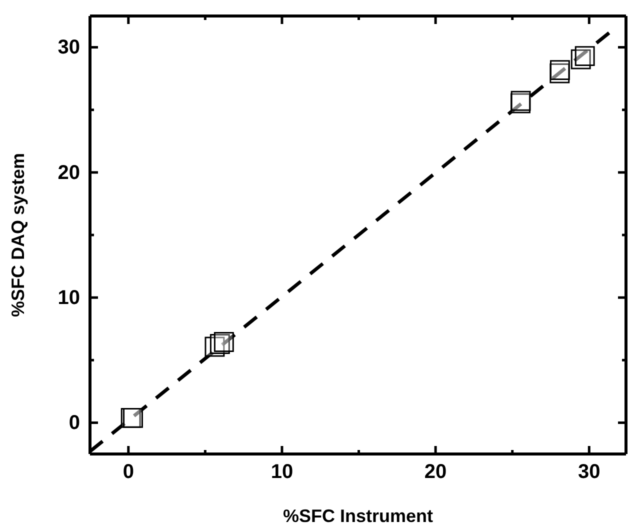 The image size is (630, 530). What do you see at coordinates (69, 47) in the screenshot?
I see `y-tick-label: 30` at bounding box center [69, 47].